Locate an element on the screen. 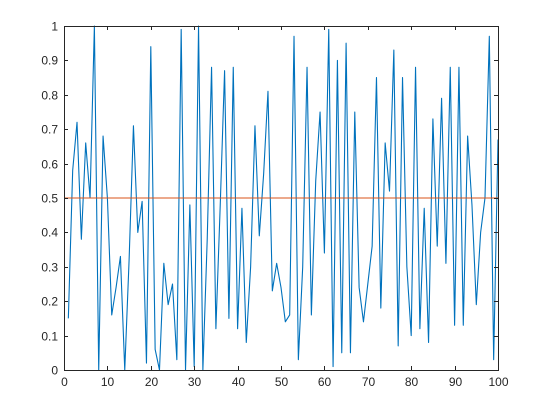 The height and width of the screenshot is (405, 554). y-tick-label: 0.5 is located at coordinates (49, 199).